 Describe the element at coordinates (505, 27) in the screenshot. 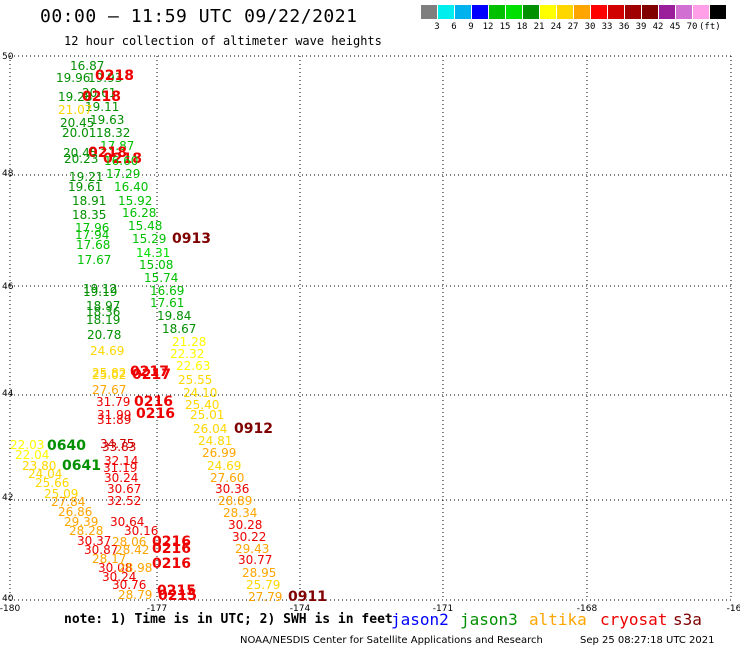

I see `legend-label: 15` at that location.